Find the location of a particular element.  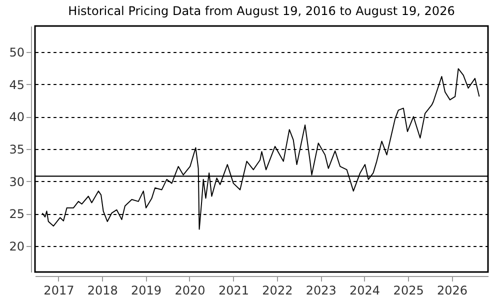

x-tick-label: 2025 is located at coordinates (408, 291).